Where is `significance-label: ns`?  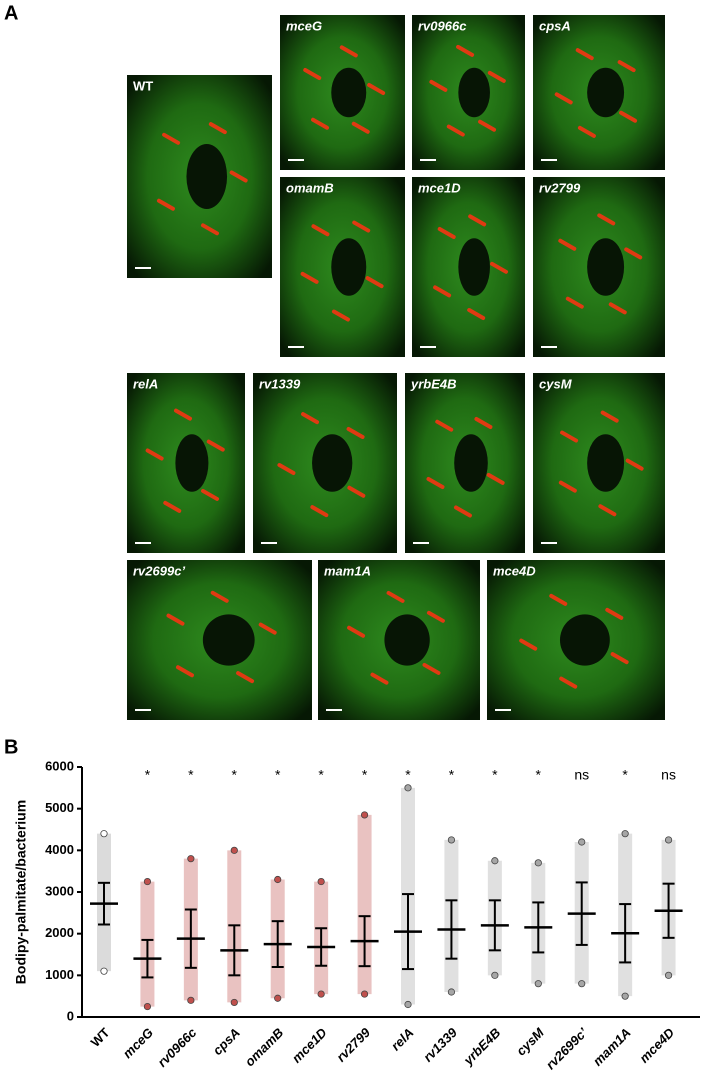
significance-label: ns is located at coordinates (668, 775).